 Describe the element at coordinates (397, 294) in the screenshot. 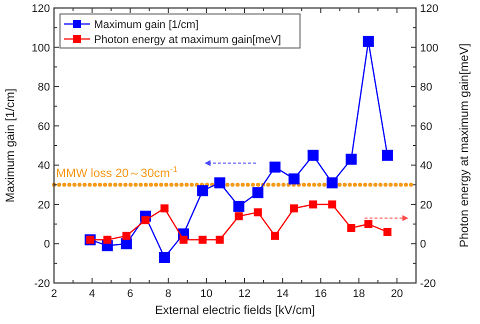

I see `x-tick-label: 20` at that location.